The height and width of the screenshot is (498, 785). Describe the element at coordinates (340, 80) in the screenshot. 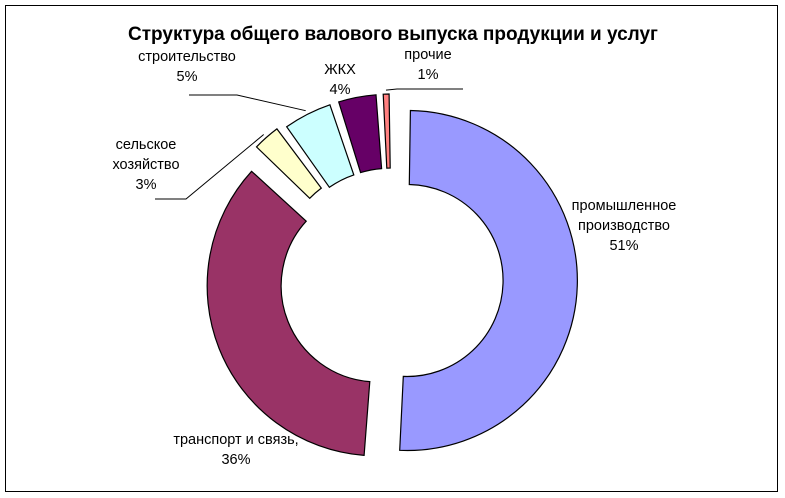

I see `label-housing: ЖКХ 4%` at that location.